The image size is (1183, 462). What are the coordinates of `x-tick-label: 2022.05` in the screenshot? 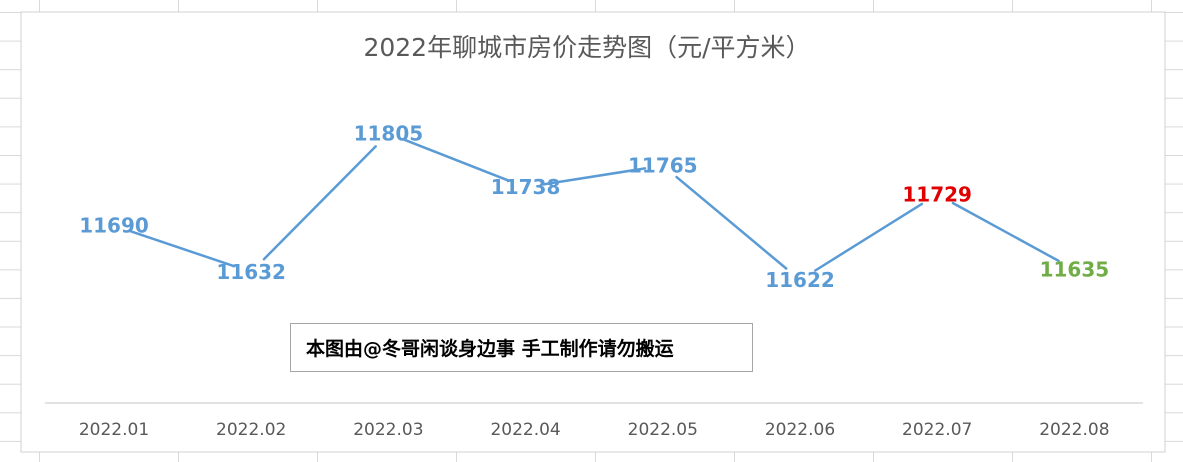 It's located at (663, 430).